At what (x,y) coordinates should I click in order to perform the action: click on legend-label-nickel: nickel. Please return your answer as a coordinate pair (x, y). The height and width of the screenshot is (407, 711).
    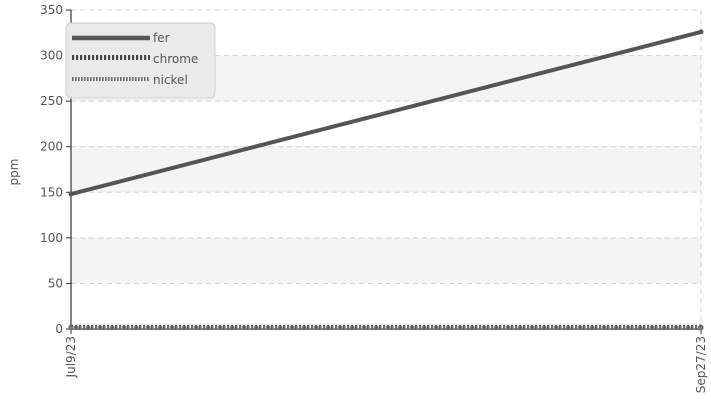
    Looking at the image, I should click on (170, 80).